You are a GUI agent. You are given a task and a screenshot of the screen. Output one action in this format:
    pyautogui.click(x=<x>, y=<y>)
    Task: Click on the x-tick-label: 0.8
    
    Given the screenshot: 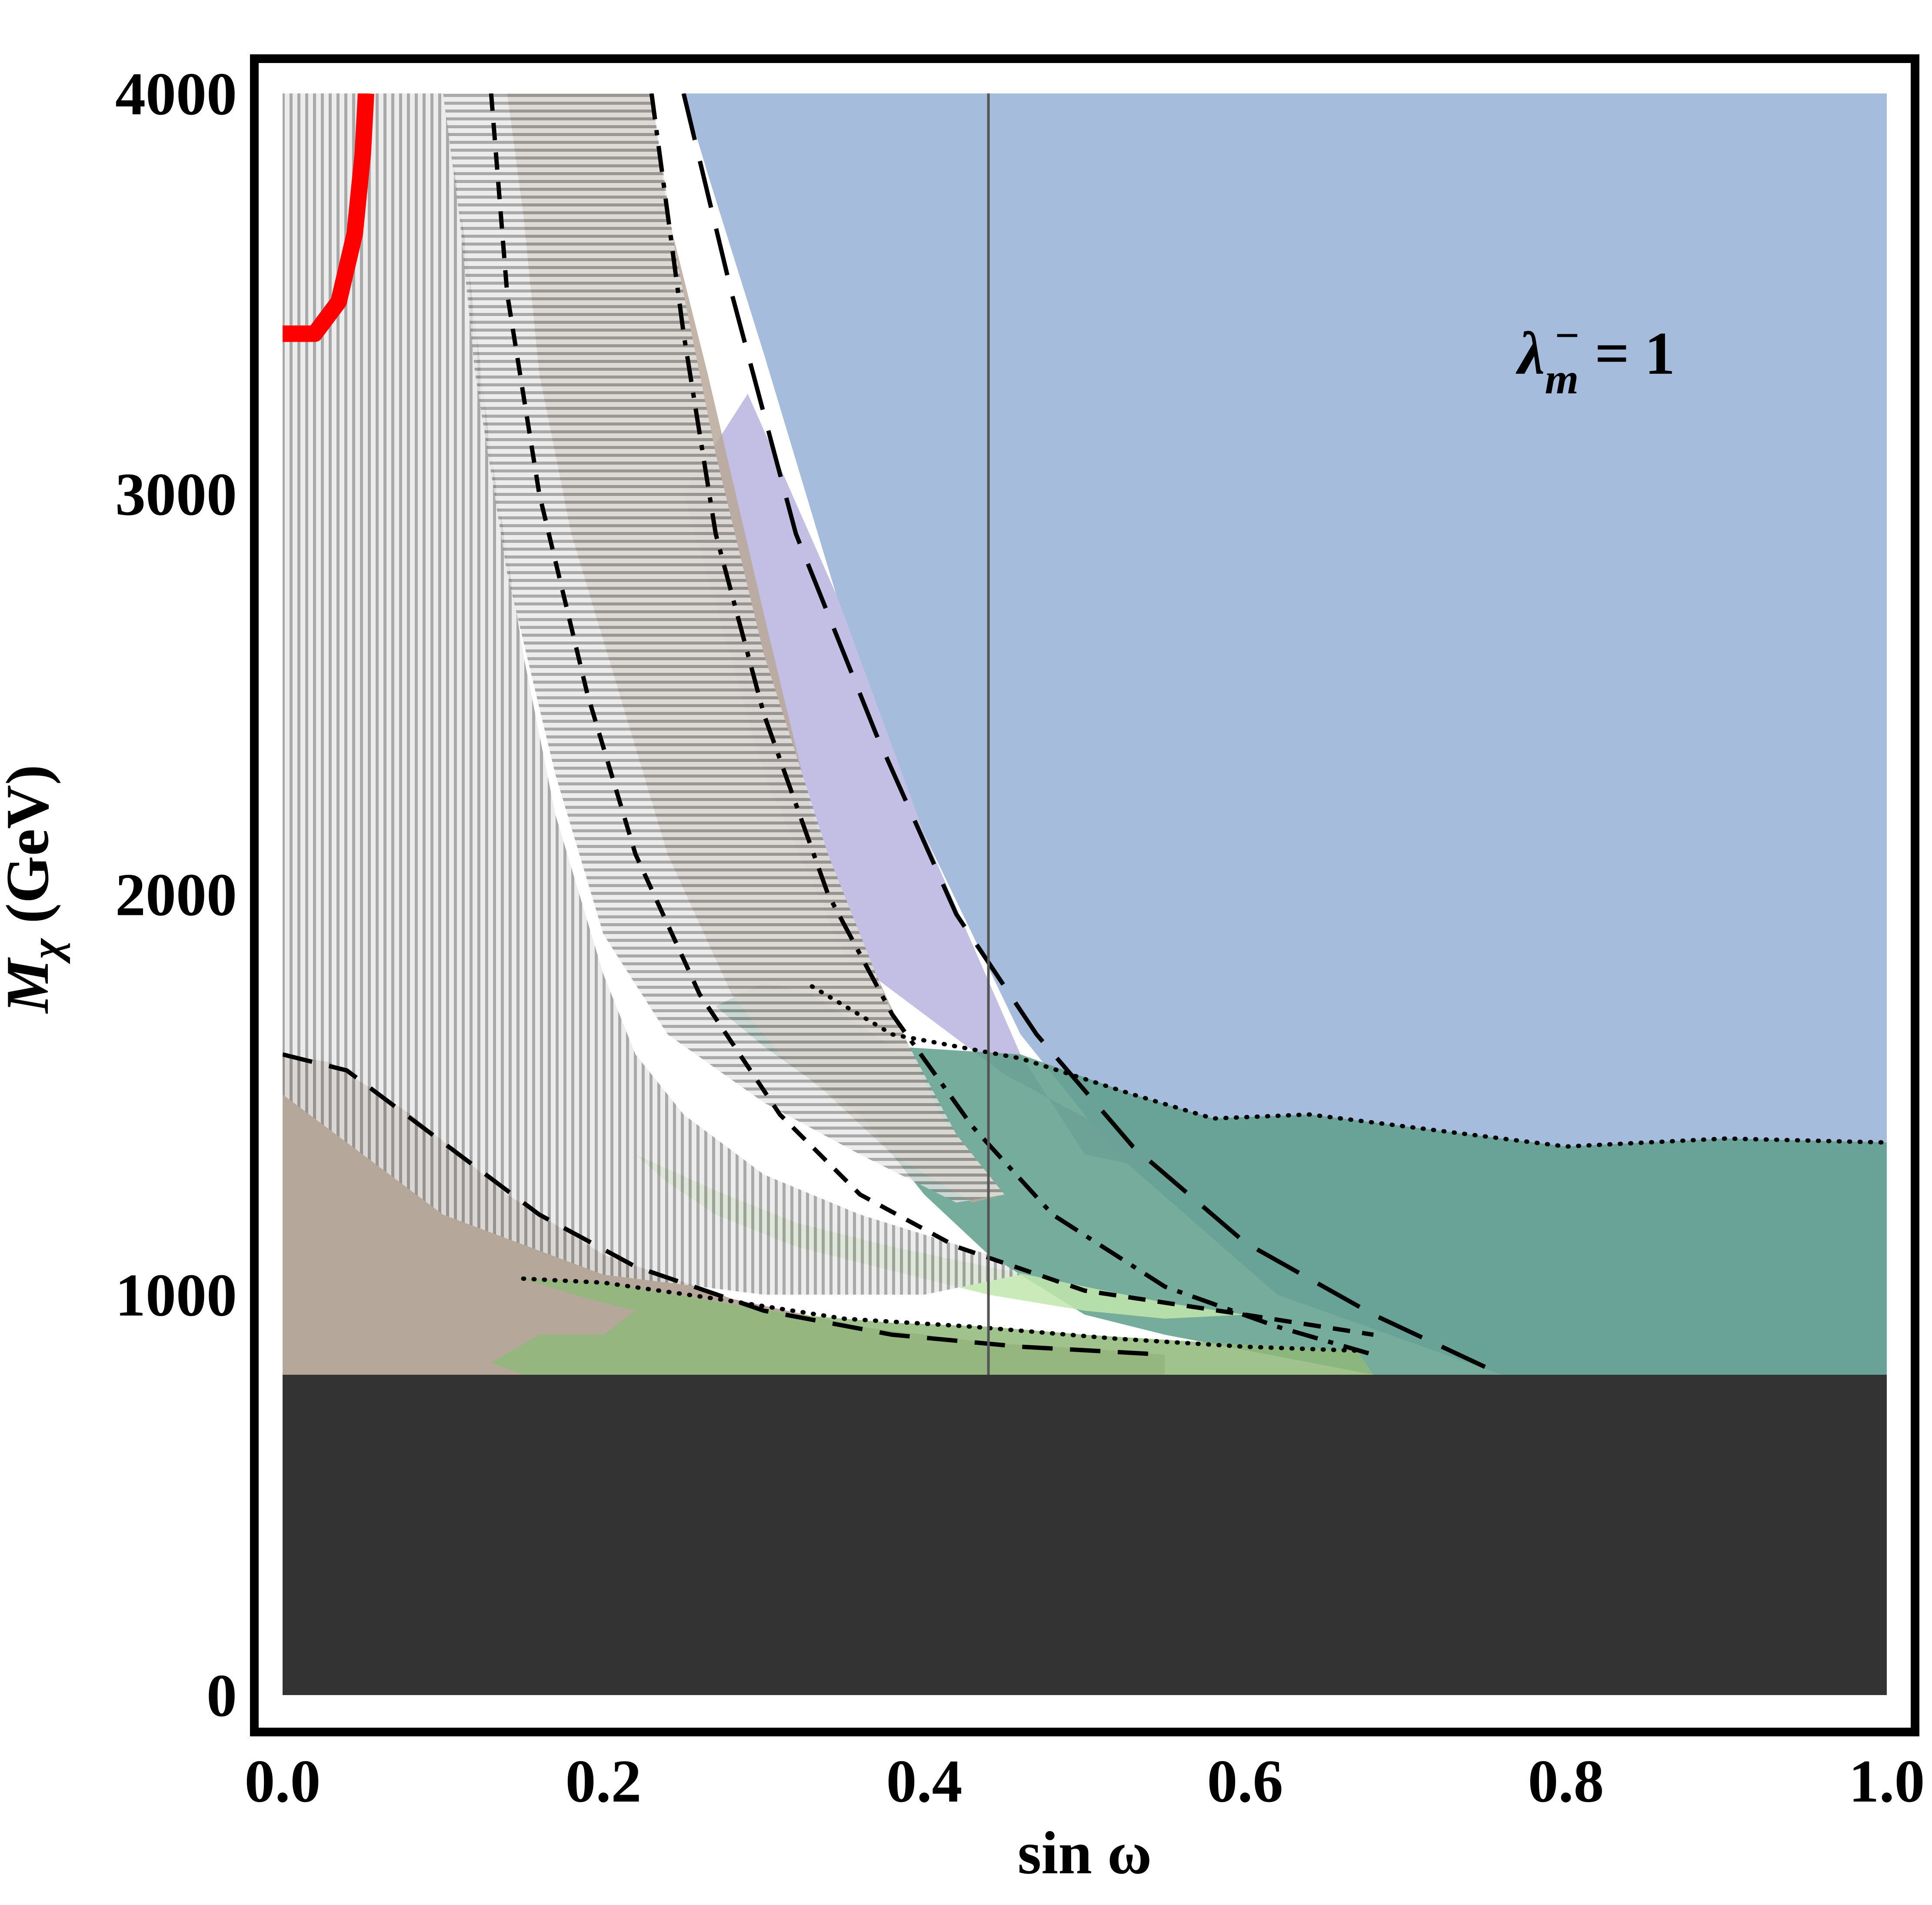 What is the action you would take?
    pyautogui.click(x=1566, y=1782)
    